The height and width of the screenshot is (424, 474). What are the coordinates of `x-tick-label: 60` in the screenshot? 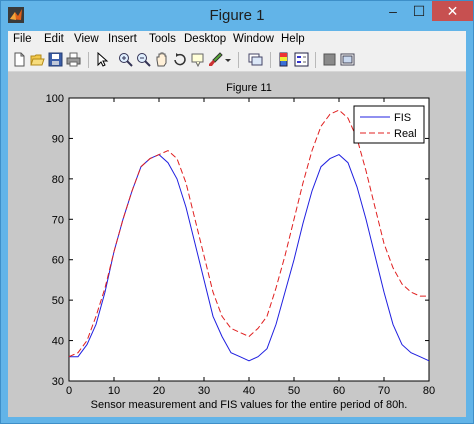 It's located at (339, 391).